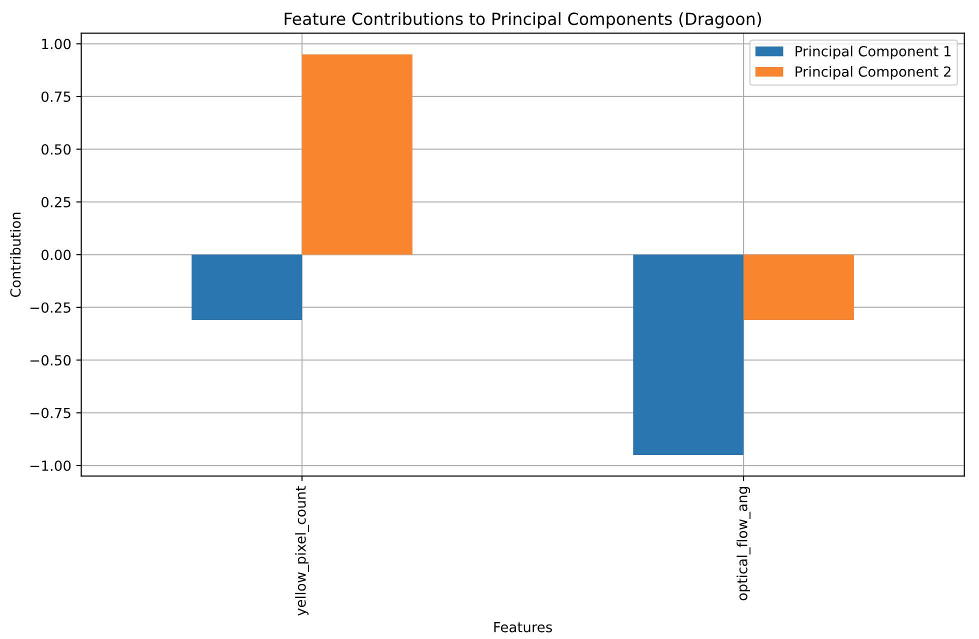  What do you see at coordinates (15, 254) in the screenshot?
I see `y-axis-title: Contribution` at bounding box center [15, 254].